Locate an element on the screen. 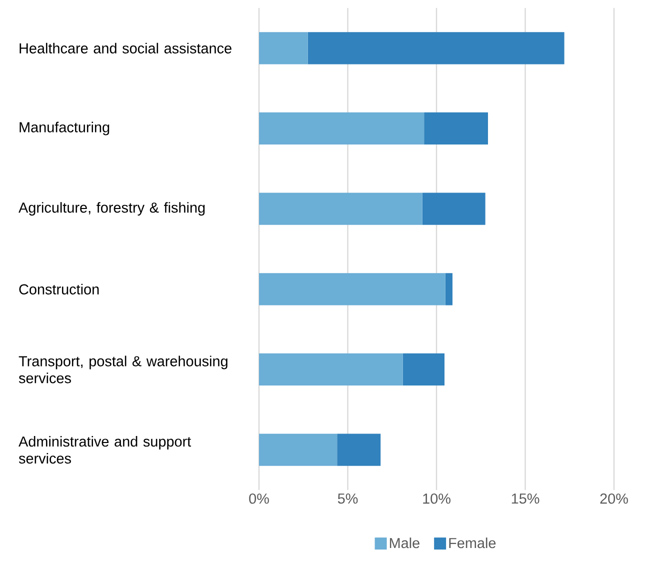 The image size is (654, 581). y-tick-label: Manufacturing is located at coordinates (65, 129).